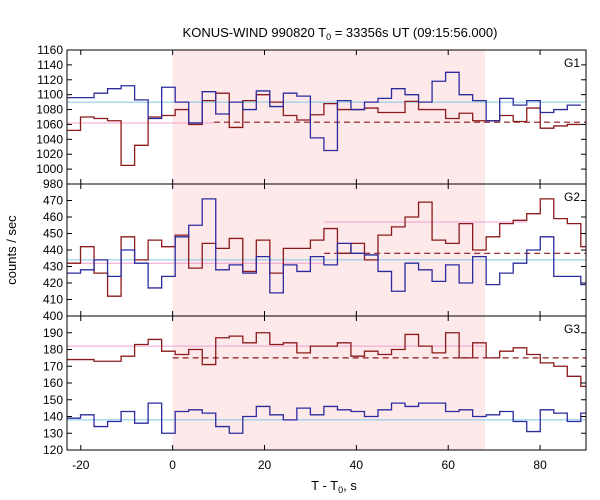  Describe the element at coordinates (53, 383) in the screenshot. I see `y-tick-label: 160` at that location.